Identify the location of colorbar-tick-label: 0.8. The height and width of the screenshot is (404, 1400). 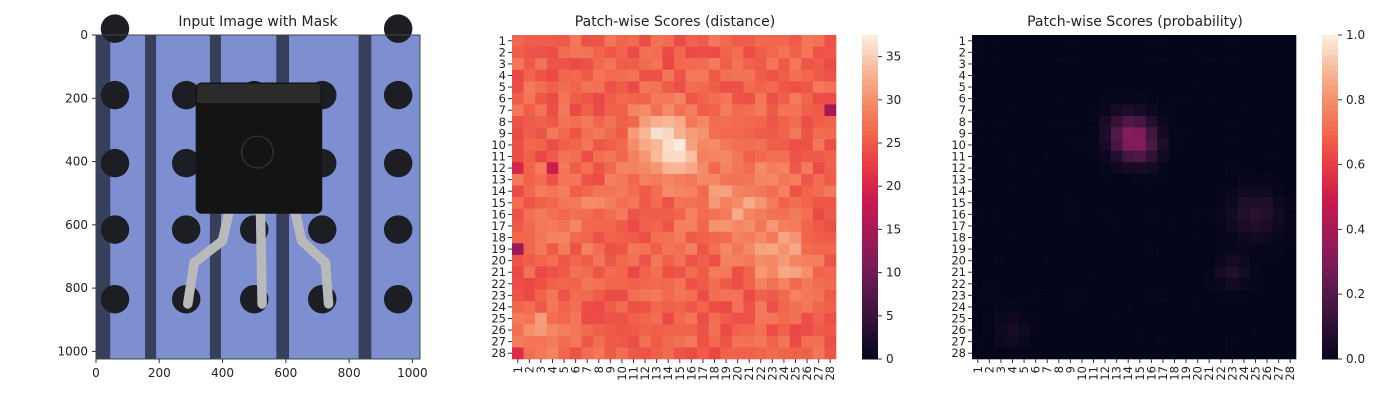
(1355, 100).